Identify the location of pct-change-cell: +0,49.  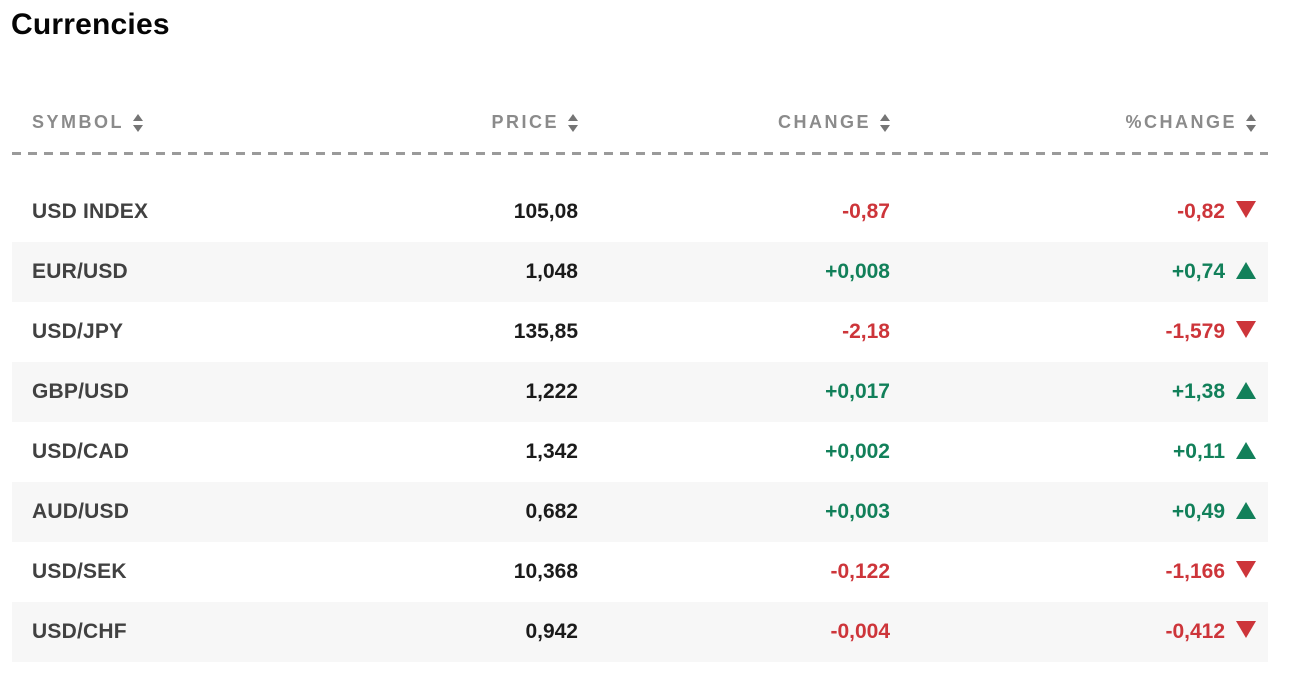
(1079, 512).